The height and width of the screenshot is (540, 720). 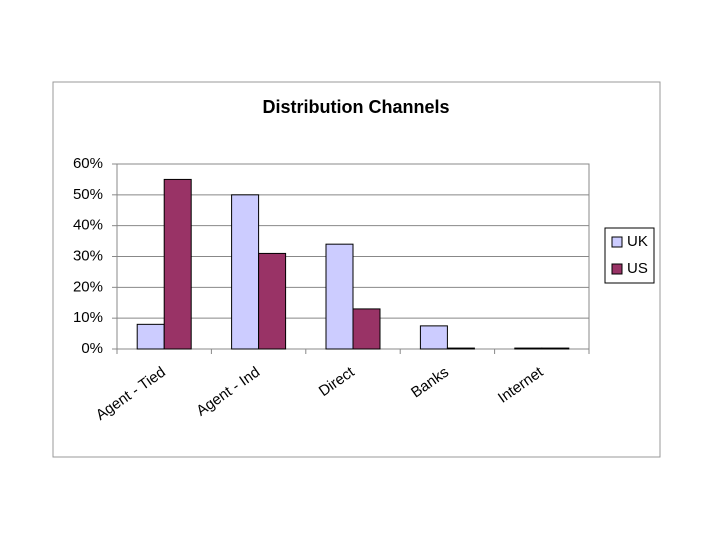 What do you see at coordinates (88, 286) in the screenshot?
I see `y-tick-label: 20%` at bounding box center [88, 286].